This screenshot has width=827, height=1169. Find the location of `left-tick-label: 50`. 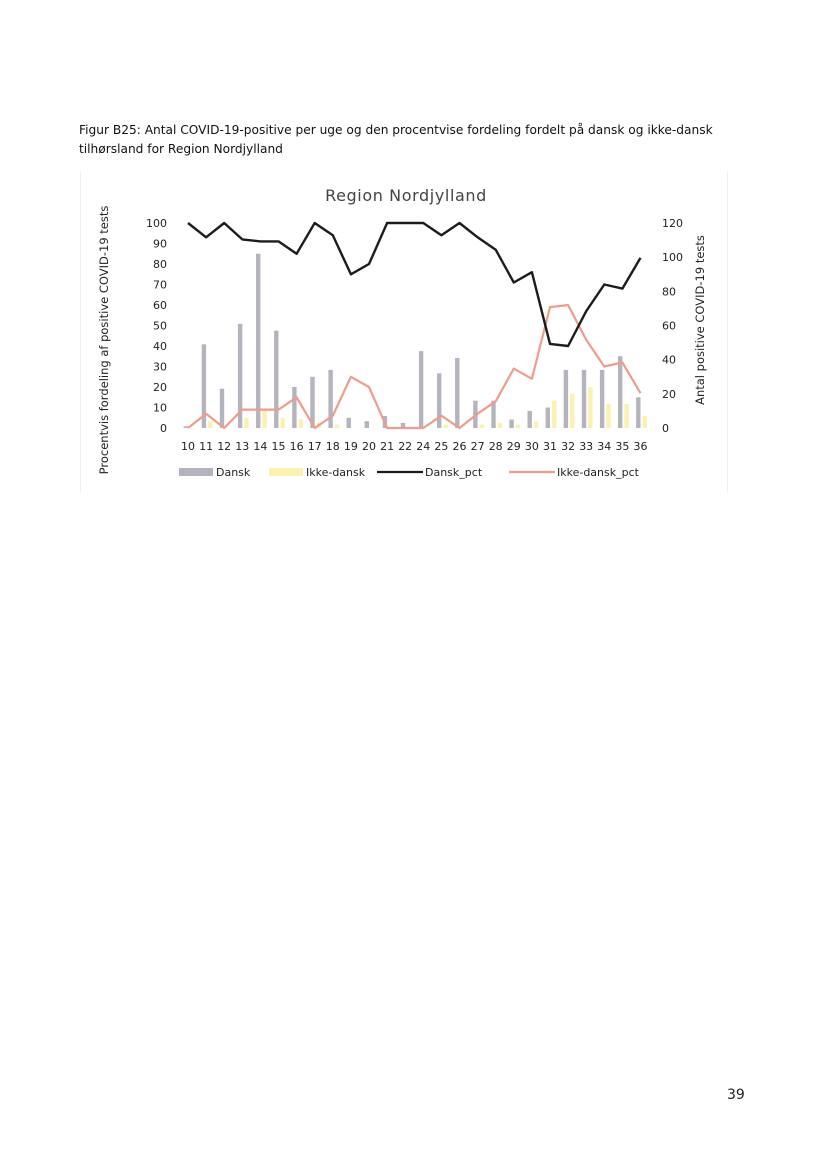

left-tick-label: 50 is located at coordinates (160, 326).